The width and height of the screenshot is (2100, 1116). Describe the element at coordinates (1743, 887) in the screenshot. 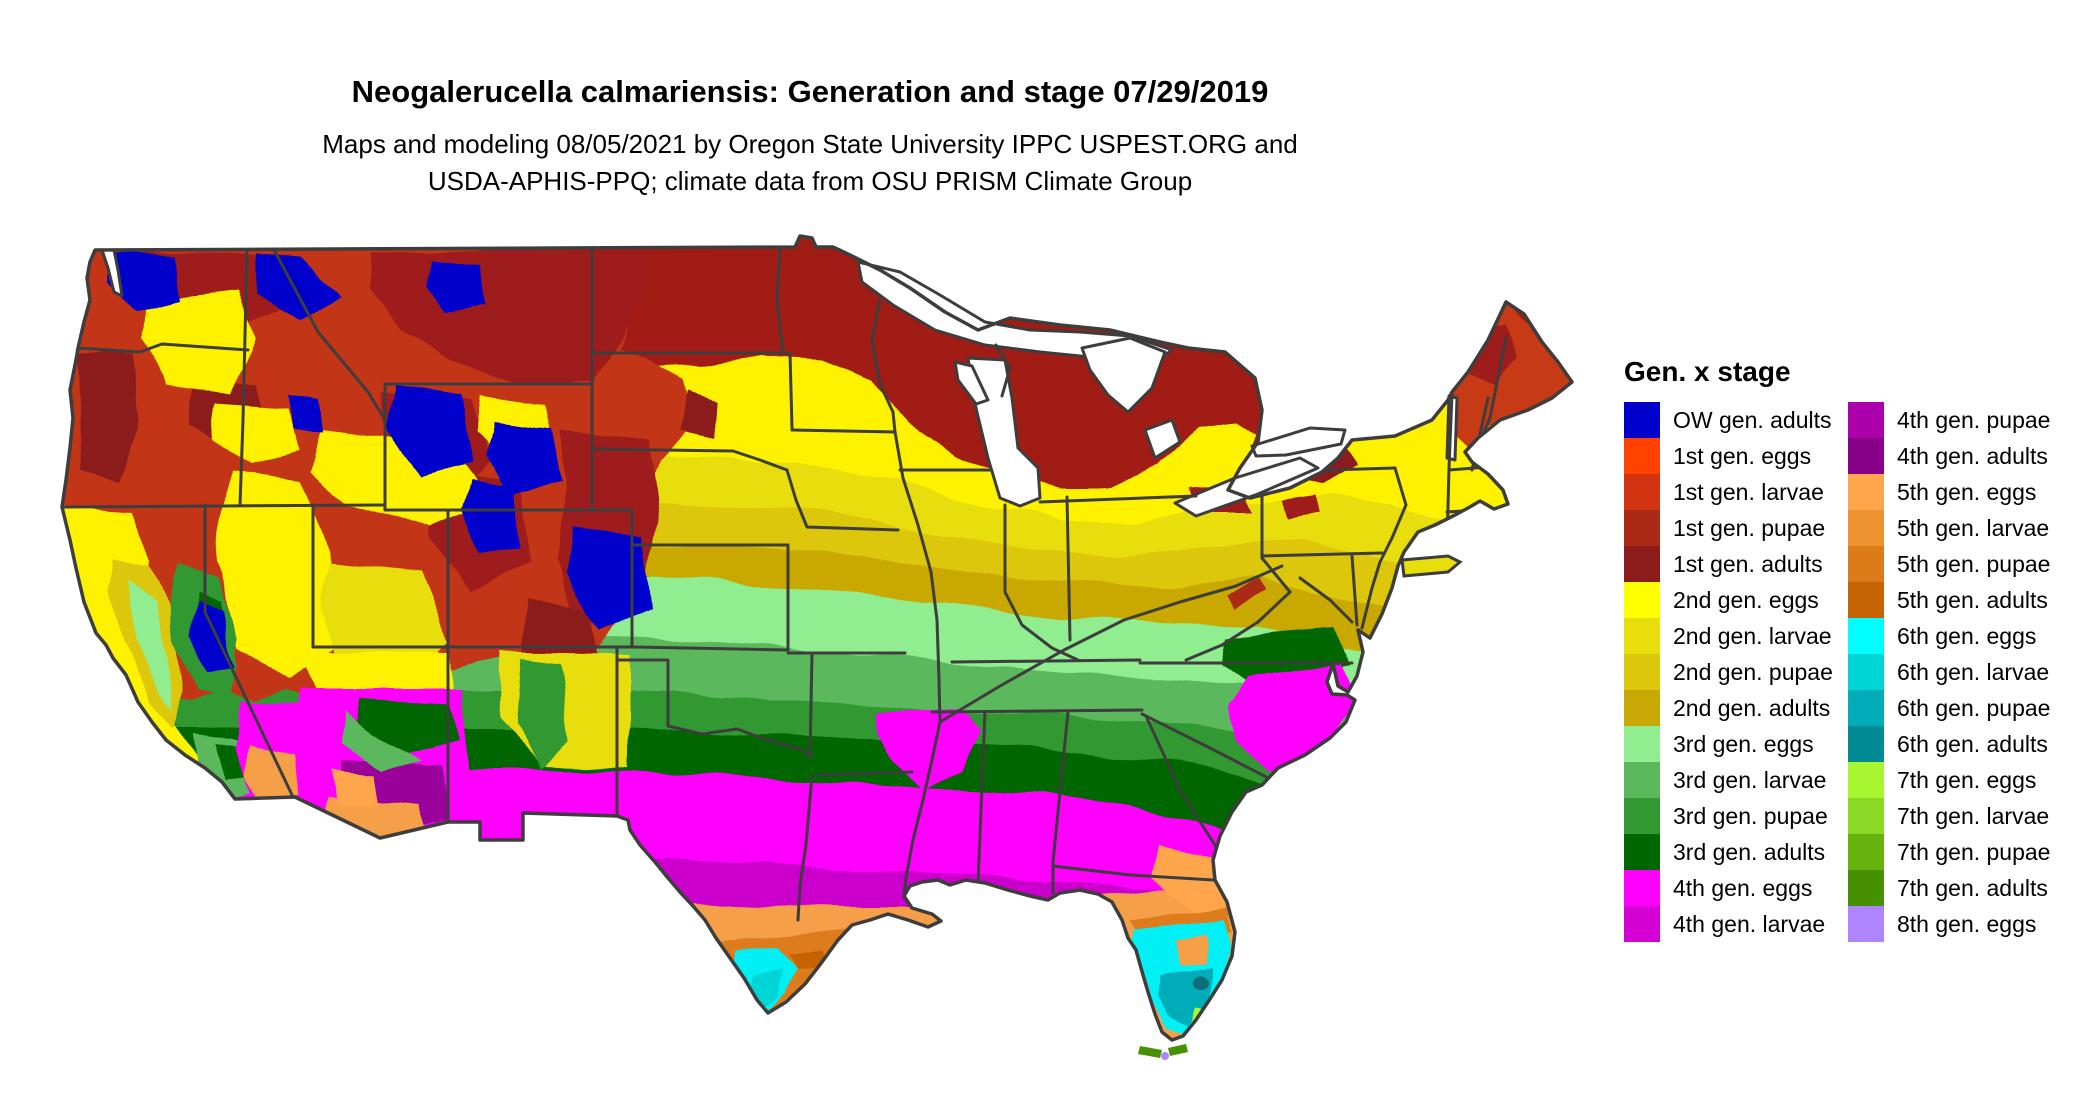

I see `legend-label: 4th gen. eggs` at that location.